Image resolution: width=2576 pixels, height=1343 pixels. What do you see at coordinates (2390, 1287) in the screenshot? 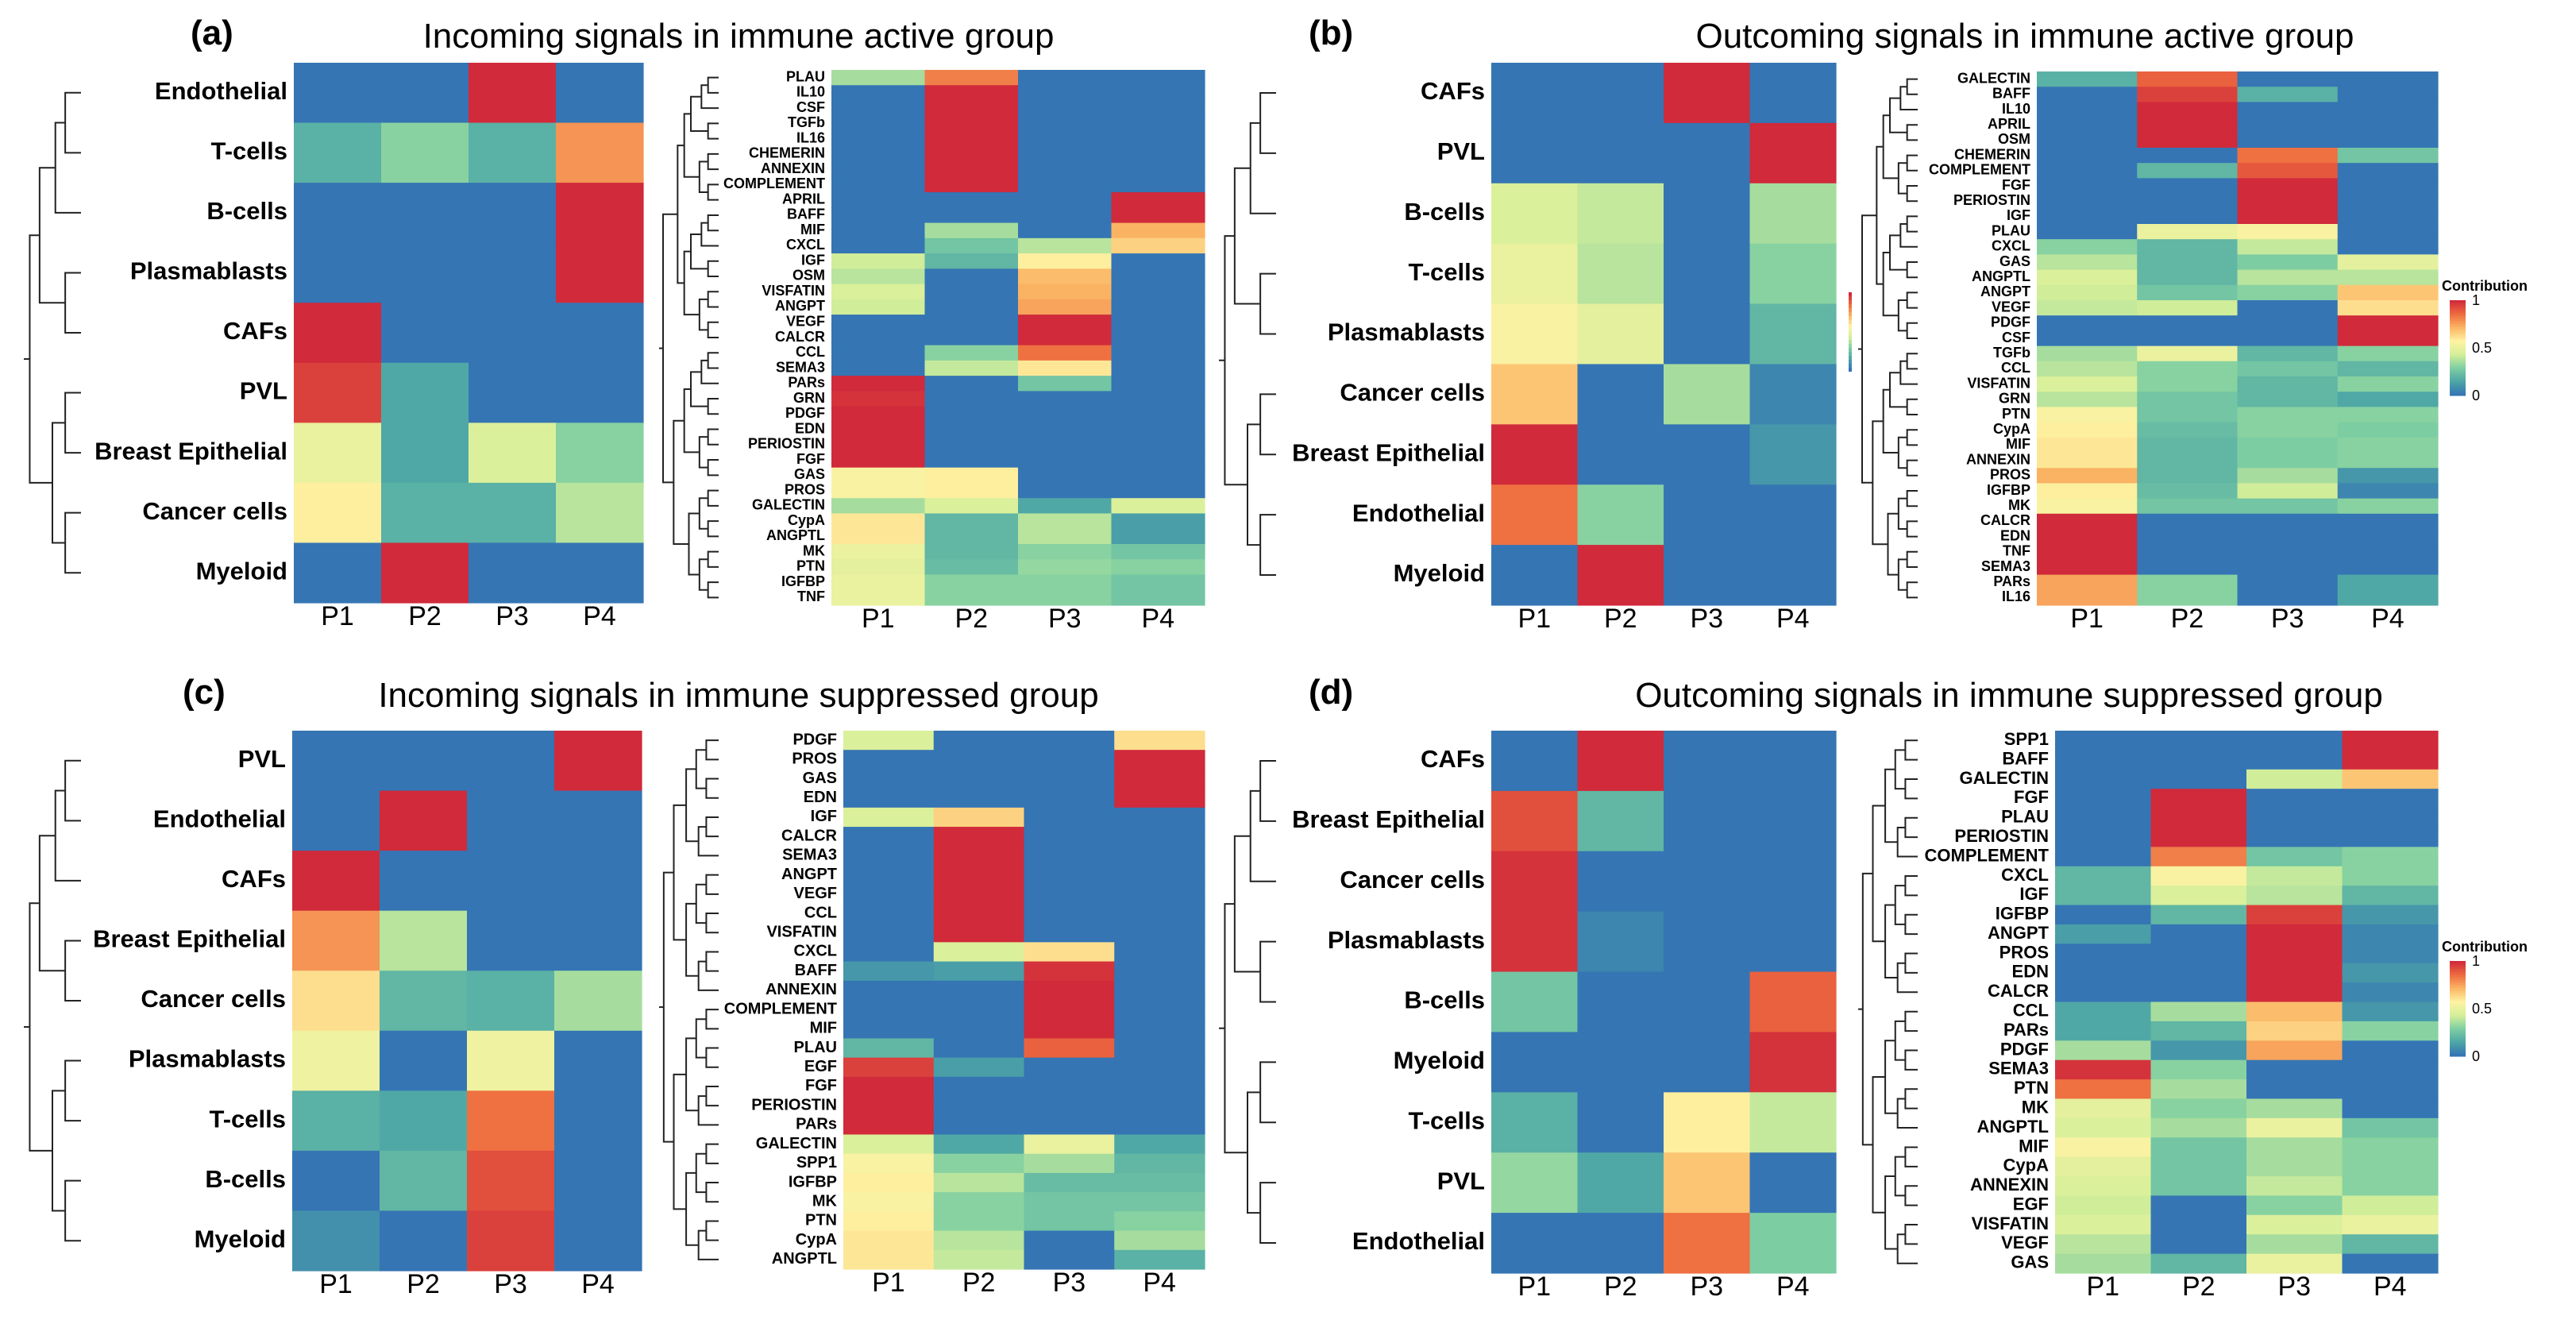
I see `pathway-column-label: P4` at bounding box center [2390, 1287].